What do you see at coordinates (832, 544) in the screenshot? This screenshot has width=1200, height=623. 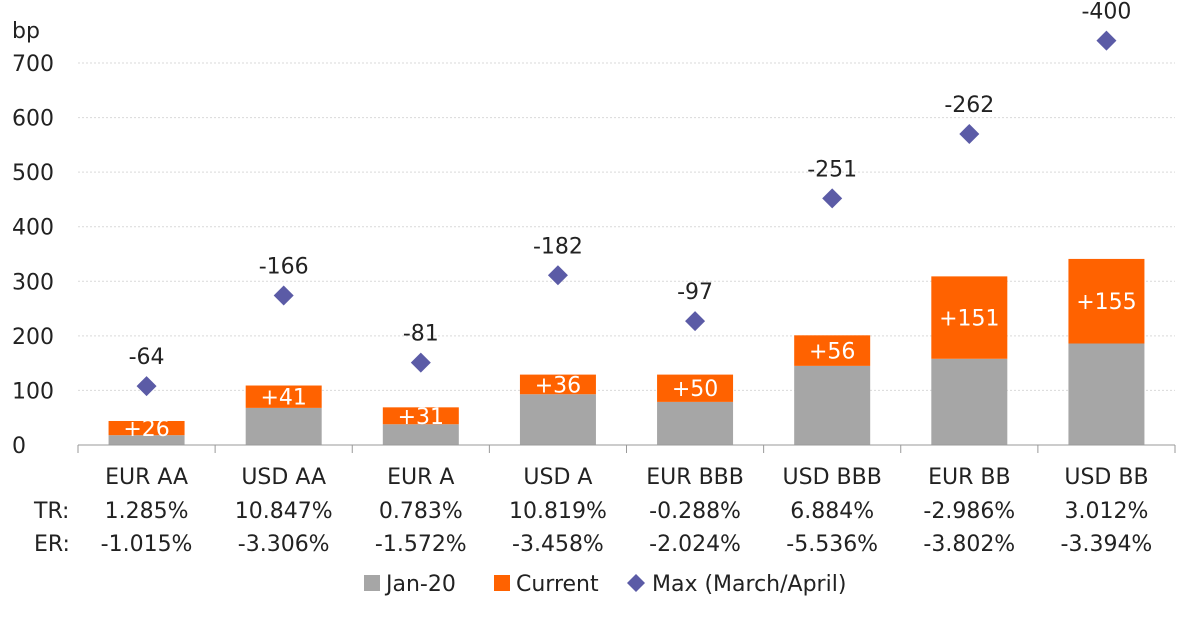 I see `er-value: -5.536%` at bounding box center [832, 544].